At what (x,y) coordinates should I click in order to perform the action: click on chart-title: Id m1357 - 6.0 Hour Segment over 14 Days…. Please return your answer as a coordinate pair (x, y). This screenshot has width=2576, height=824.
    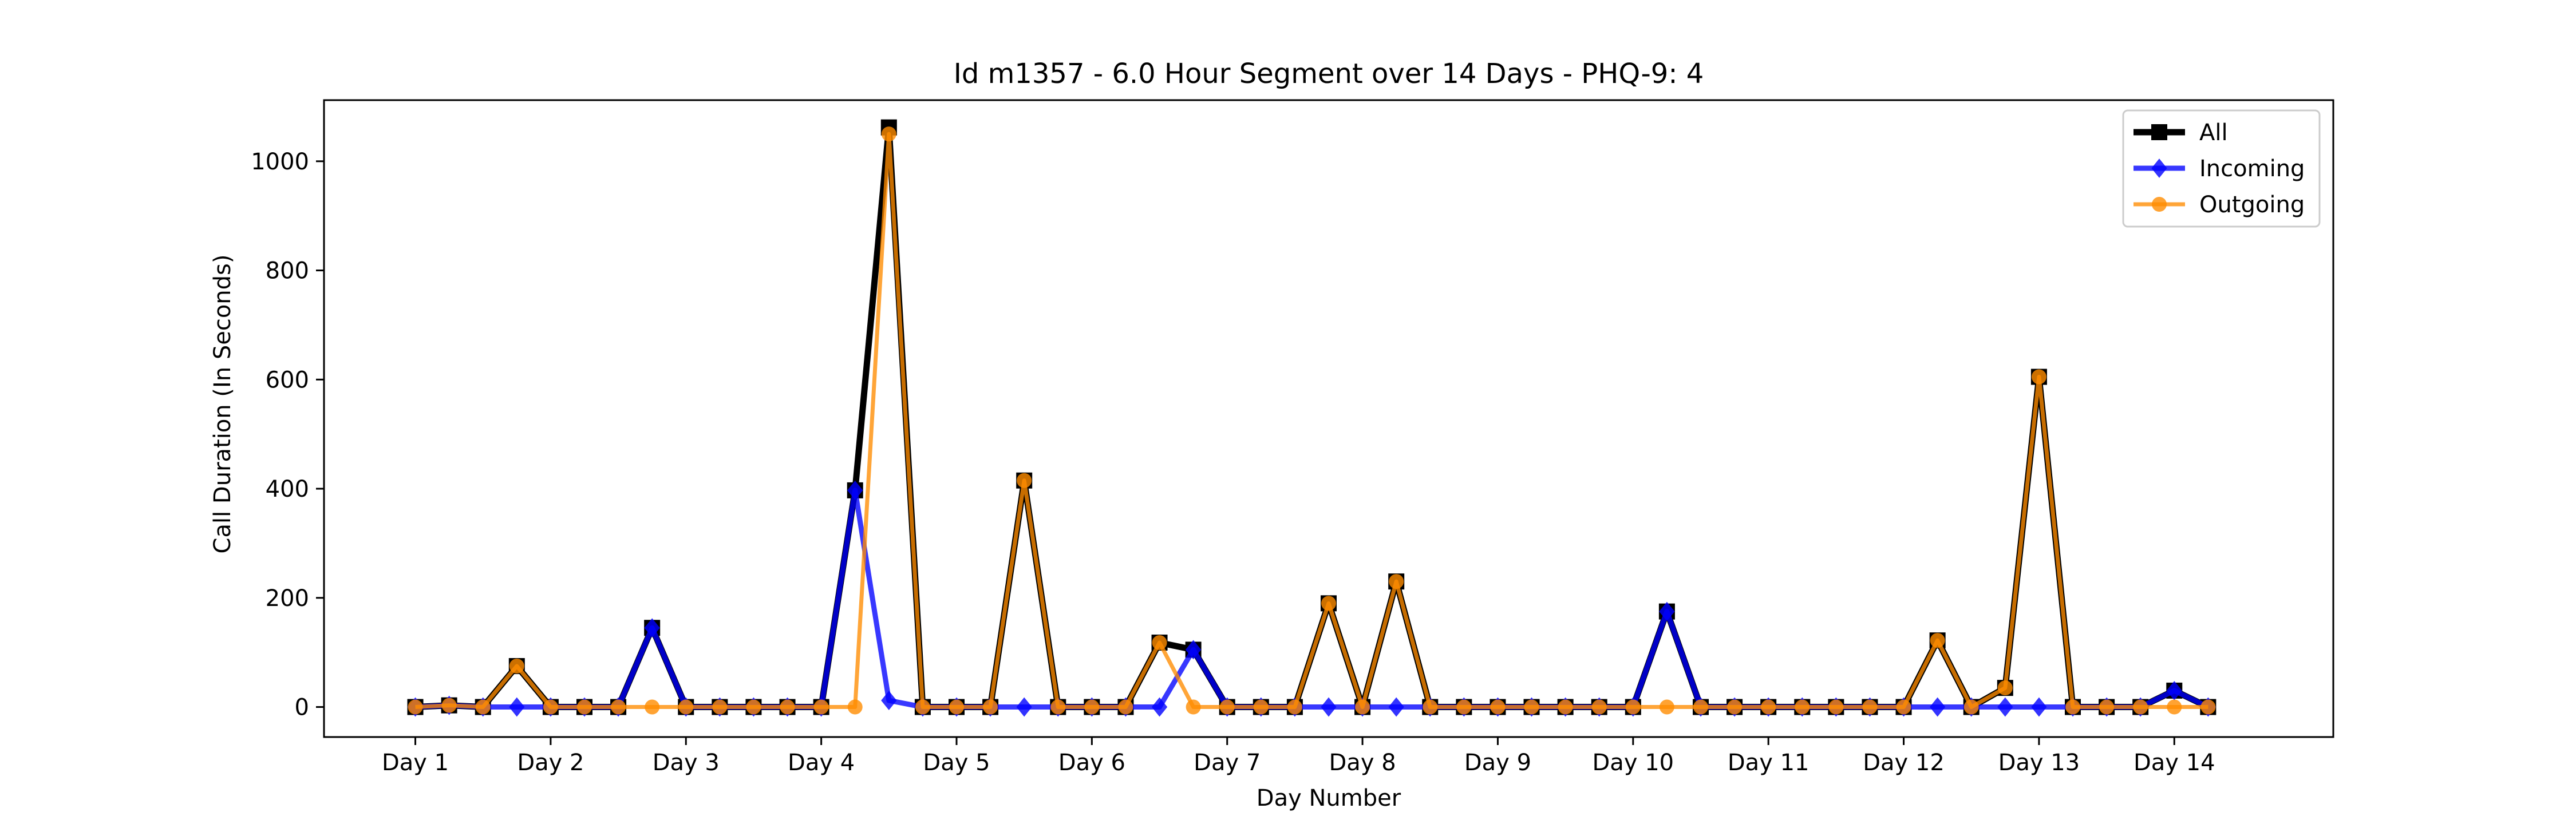
    Looking at the image, I should click on (1329, 74).